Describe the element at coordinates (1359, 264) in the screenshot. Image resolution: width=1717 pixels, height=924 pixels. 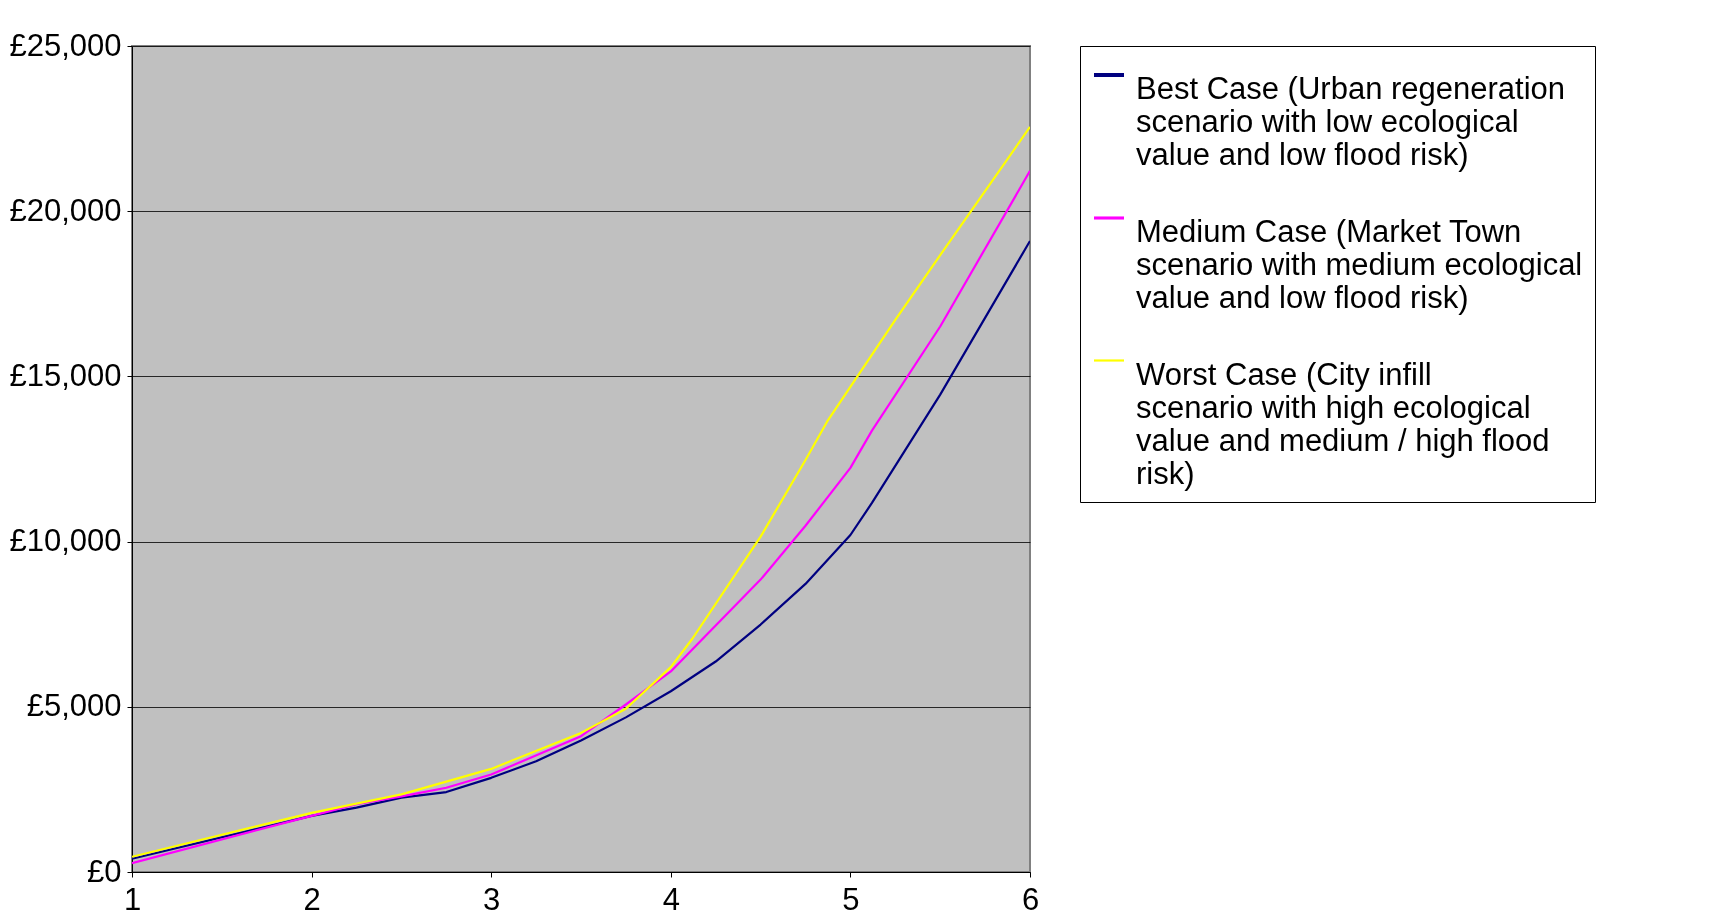
I see `legend-label: Medium Case (Market Town scenario with medium ecological value and low flood risk)` at that location.